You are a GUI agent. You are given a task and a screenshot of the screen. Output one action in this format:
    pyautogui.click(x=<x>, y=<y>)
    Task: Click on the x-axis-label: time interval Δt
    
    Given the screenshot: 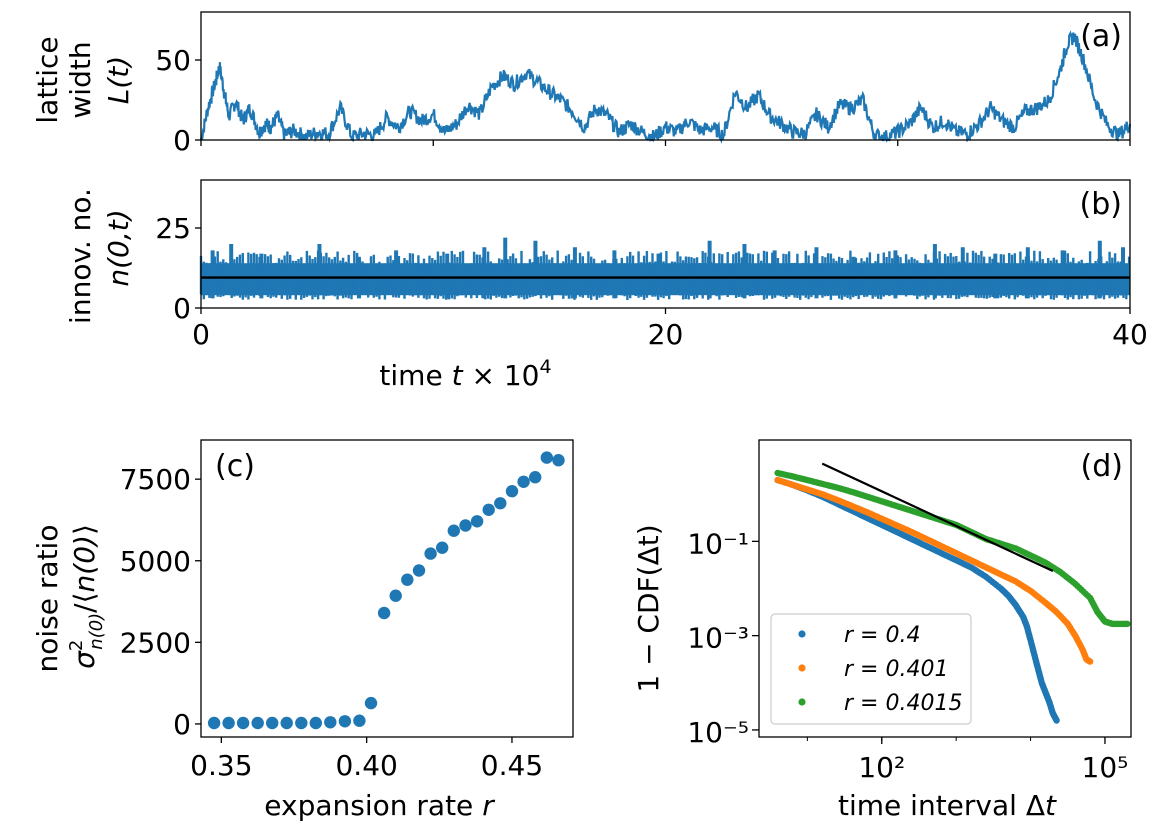 What is the action you would take?
    pyautogui.click(x=947, y=805)
    